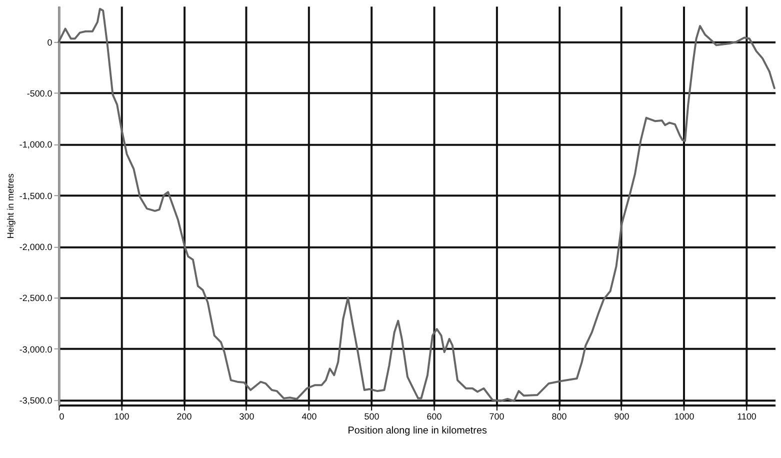  I want to click on x-tick-label: 200, so click(184, 416).